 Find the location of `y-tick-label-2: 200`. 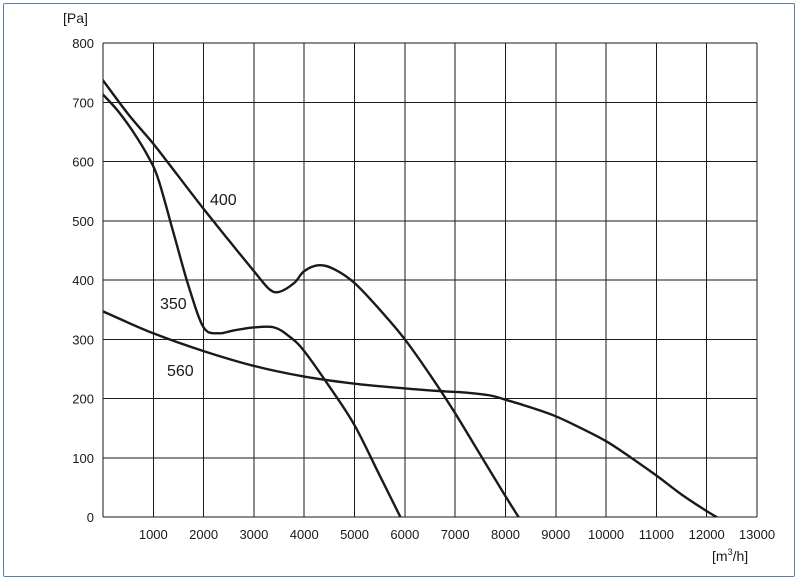

y-tick-label-2: 200 is located at coordinates (83, 399).